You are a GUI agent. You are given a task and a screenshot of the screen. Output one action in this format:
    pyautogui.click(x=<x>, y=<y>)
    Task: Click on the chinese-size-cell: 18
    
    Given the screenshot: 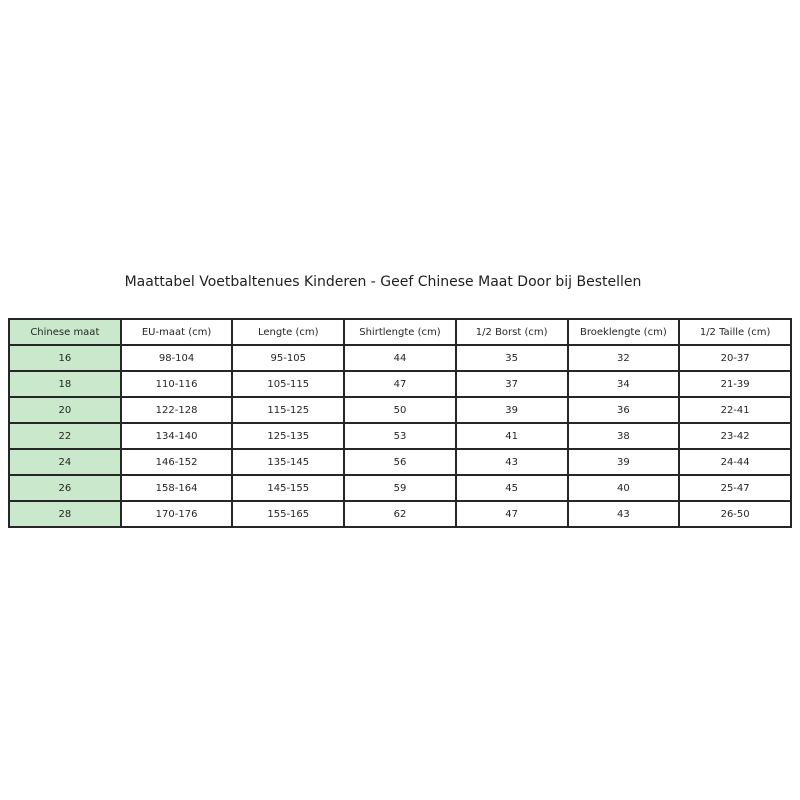 What is the action you would take?
    pyautogui.click(x=65, y=384)
    